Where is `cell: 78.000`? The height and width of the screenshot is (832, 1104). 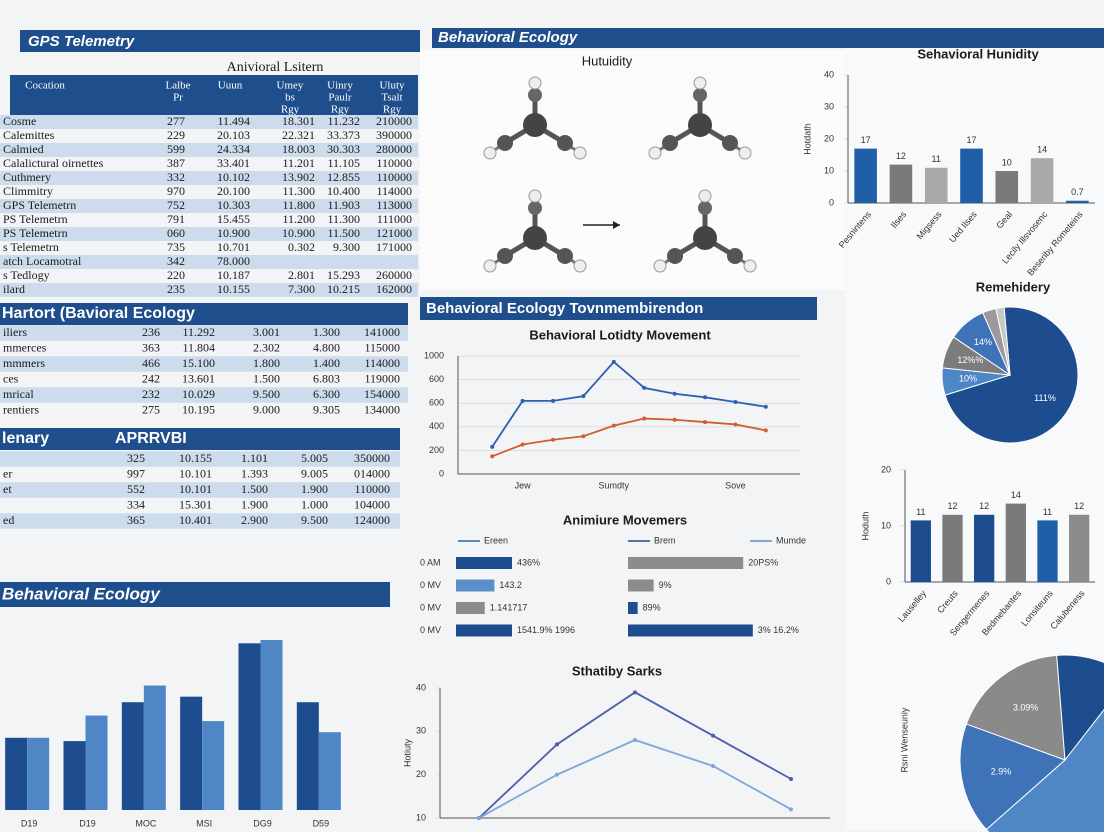 cell: 78.000 is located at coordinates (233, 261).